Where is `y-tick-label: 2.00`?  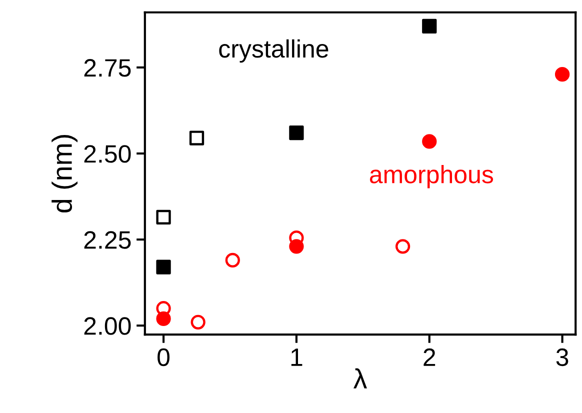 y-tick-label: 2.00 is located at coordinates (107, 326).